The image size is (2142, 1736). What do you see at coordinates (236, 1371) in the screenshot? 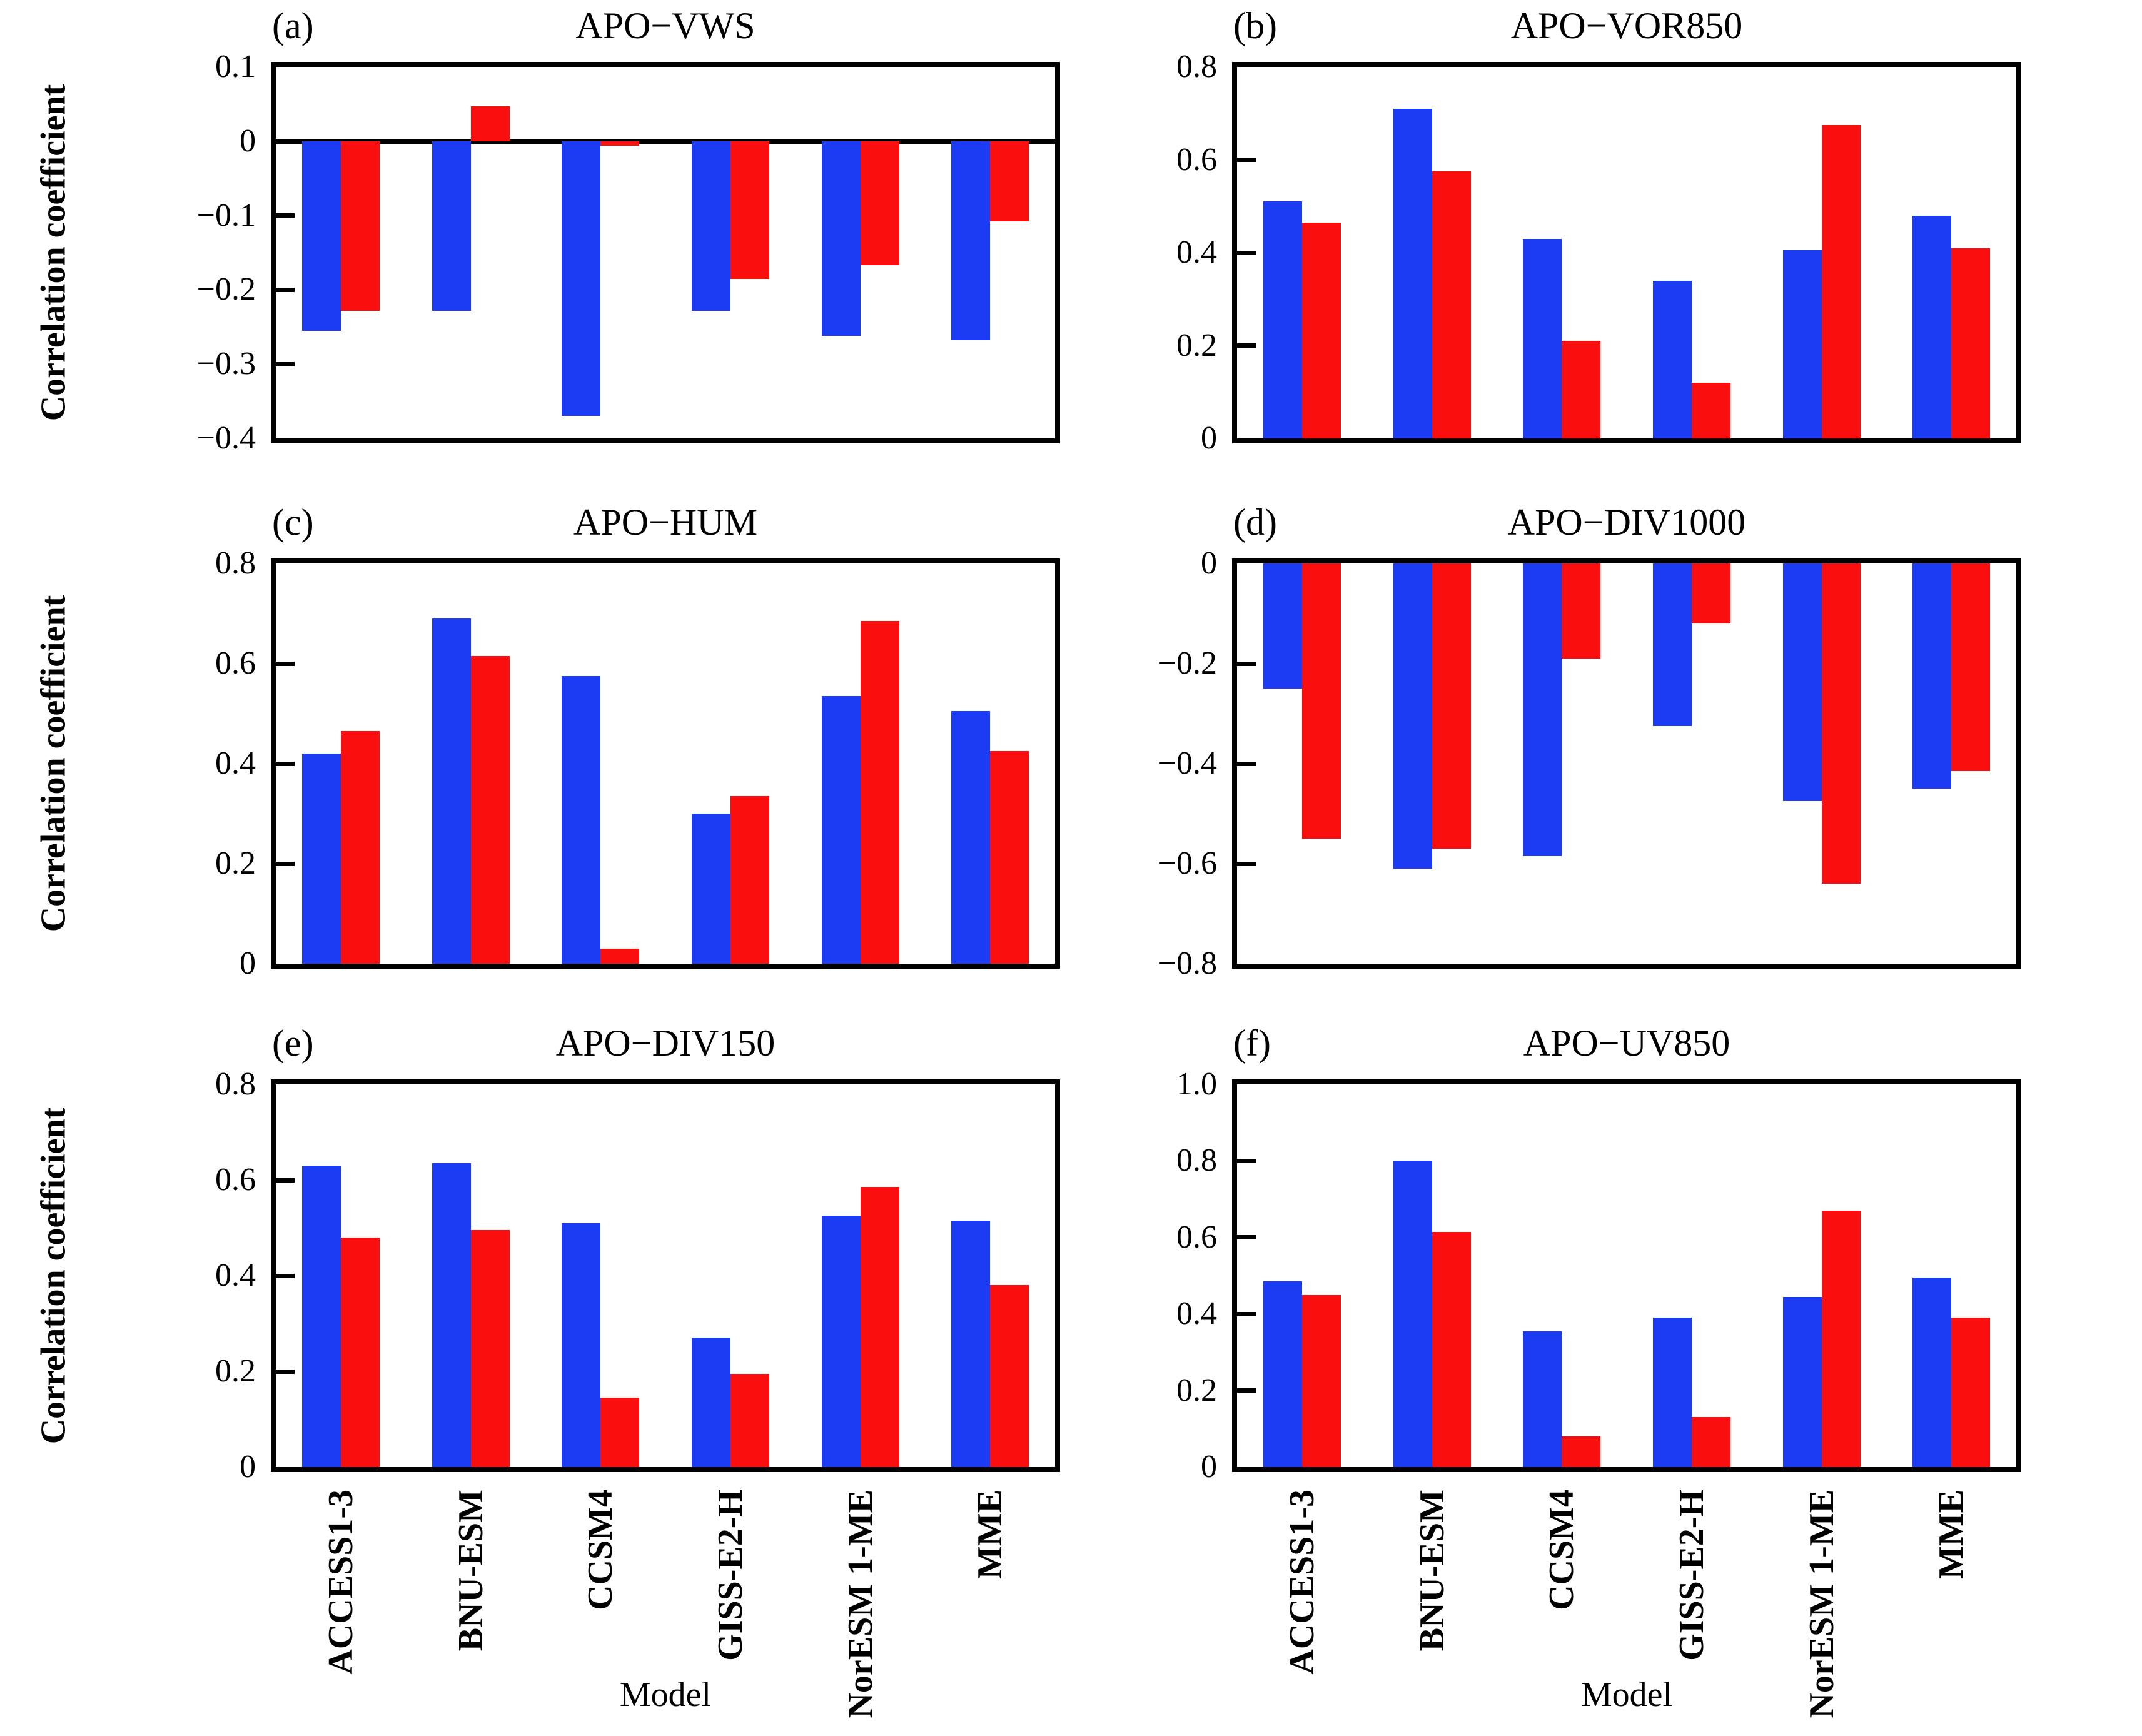
I see `y-tick-label: 0.2` at bounding box center [236, 1371].